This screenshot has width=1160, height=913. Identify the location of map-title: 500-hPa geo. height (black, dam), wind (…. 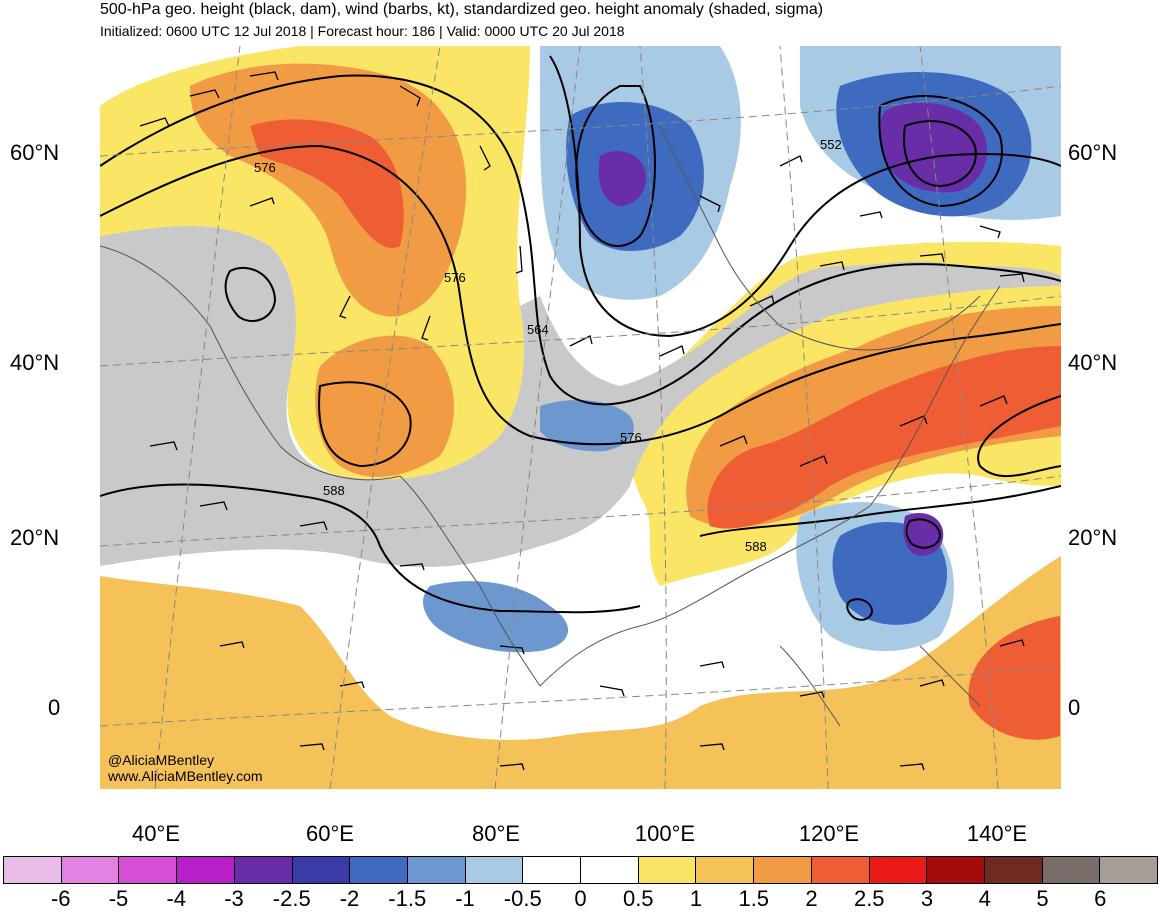
(462, 9).